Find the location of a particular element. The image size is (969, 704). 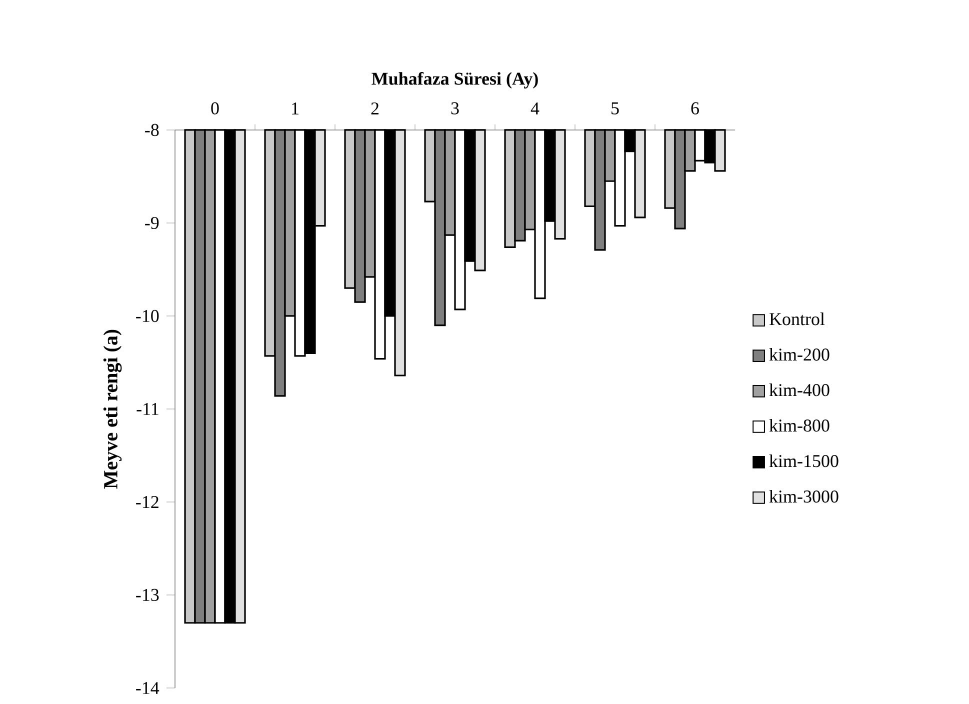

y-tick-label: -12 is located at coordinates (147, 502).